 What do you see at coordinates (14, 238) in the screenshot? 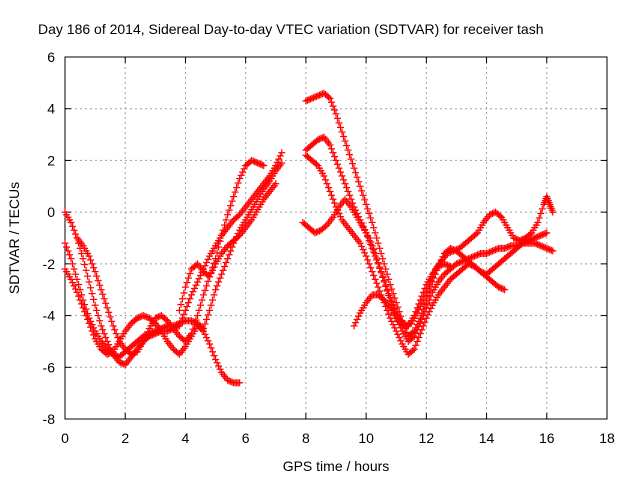
I see `y-axis-label: SDTVAR / TECUs` at bounding box center [14, 238].